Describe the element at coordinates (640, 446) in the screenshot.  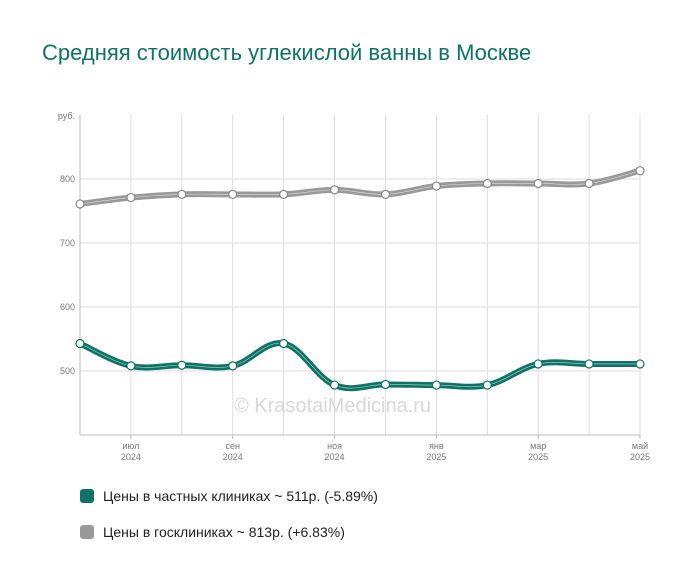
I see `x-tick-label-month-11: май` at that location.